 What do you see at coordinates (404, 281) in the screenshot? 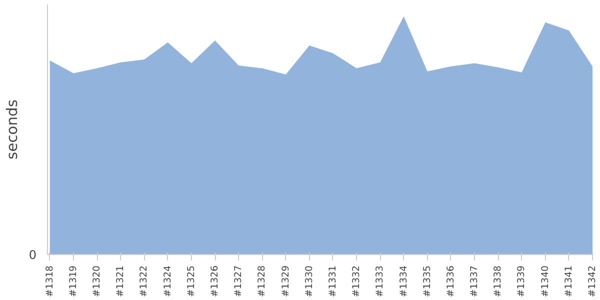
I see `x-tick-label: #1334` at bounding box center [404, 281].